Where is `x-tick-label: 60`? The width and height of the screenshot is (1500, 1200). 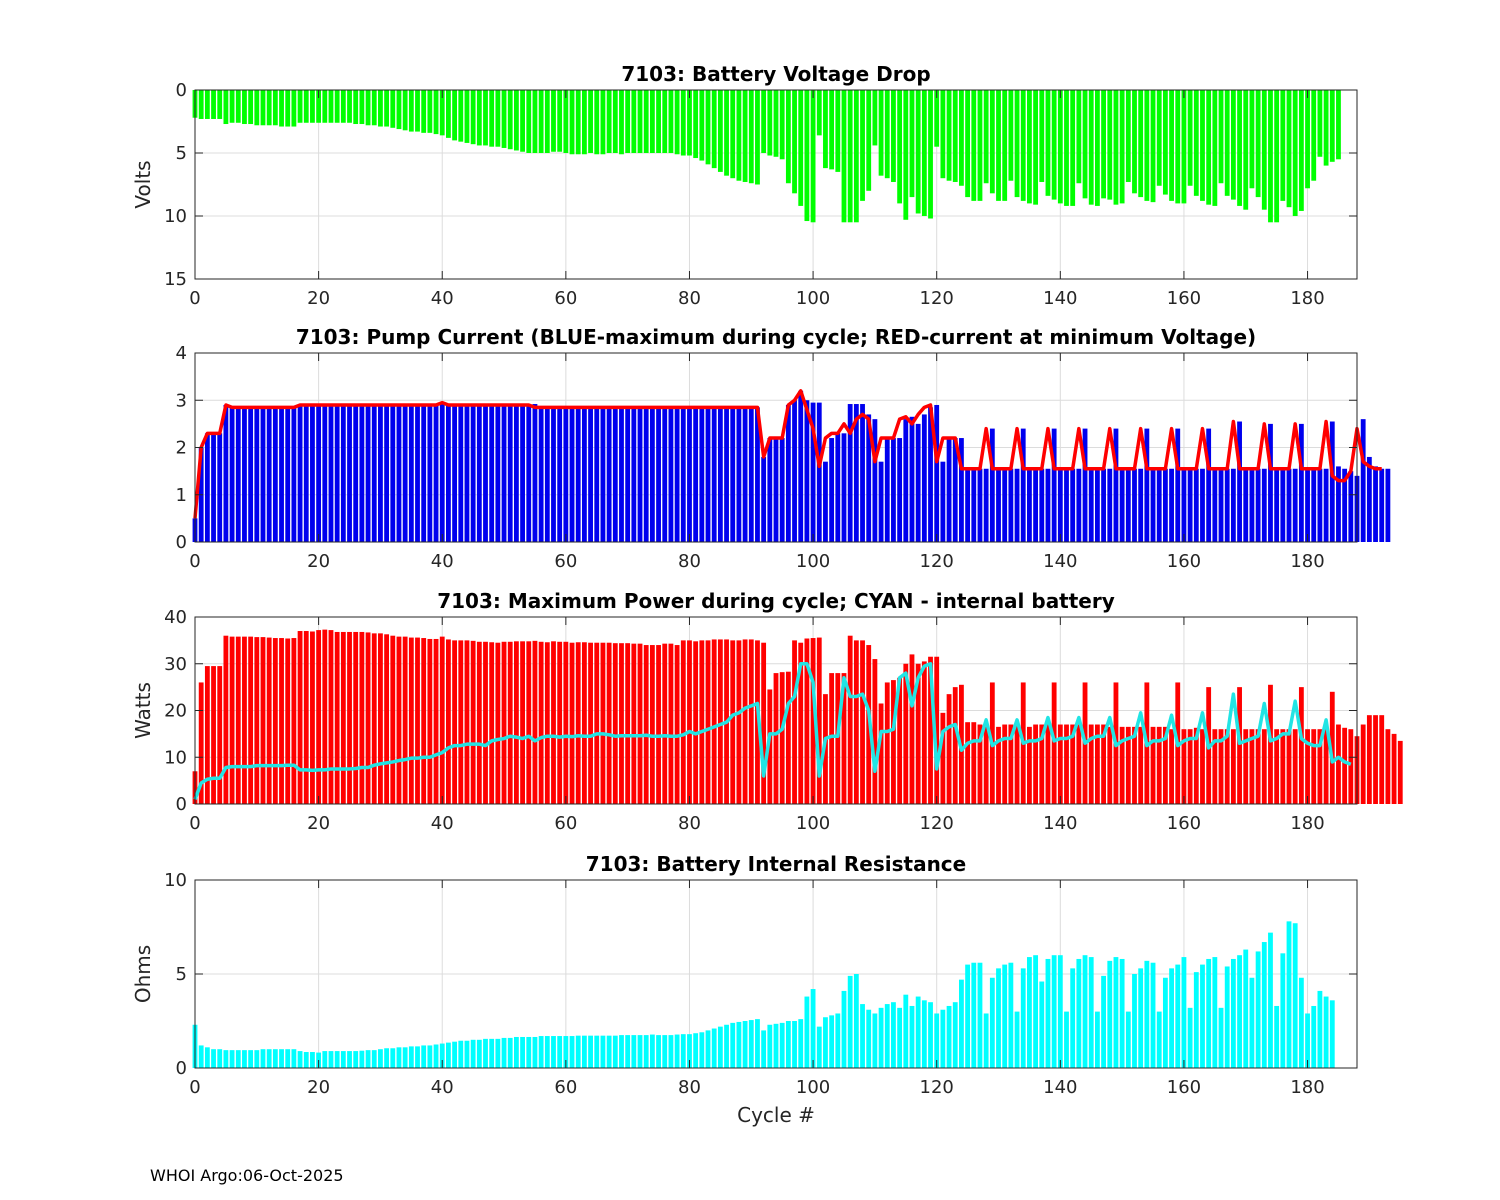
x-tick-label: 60 is located at coordinates (565, 1087).